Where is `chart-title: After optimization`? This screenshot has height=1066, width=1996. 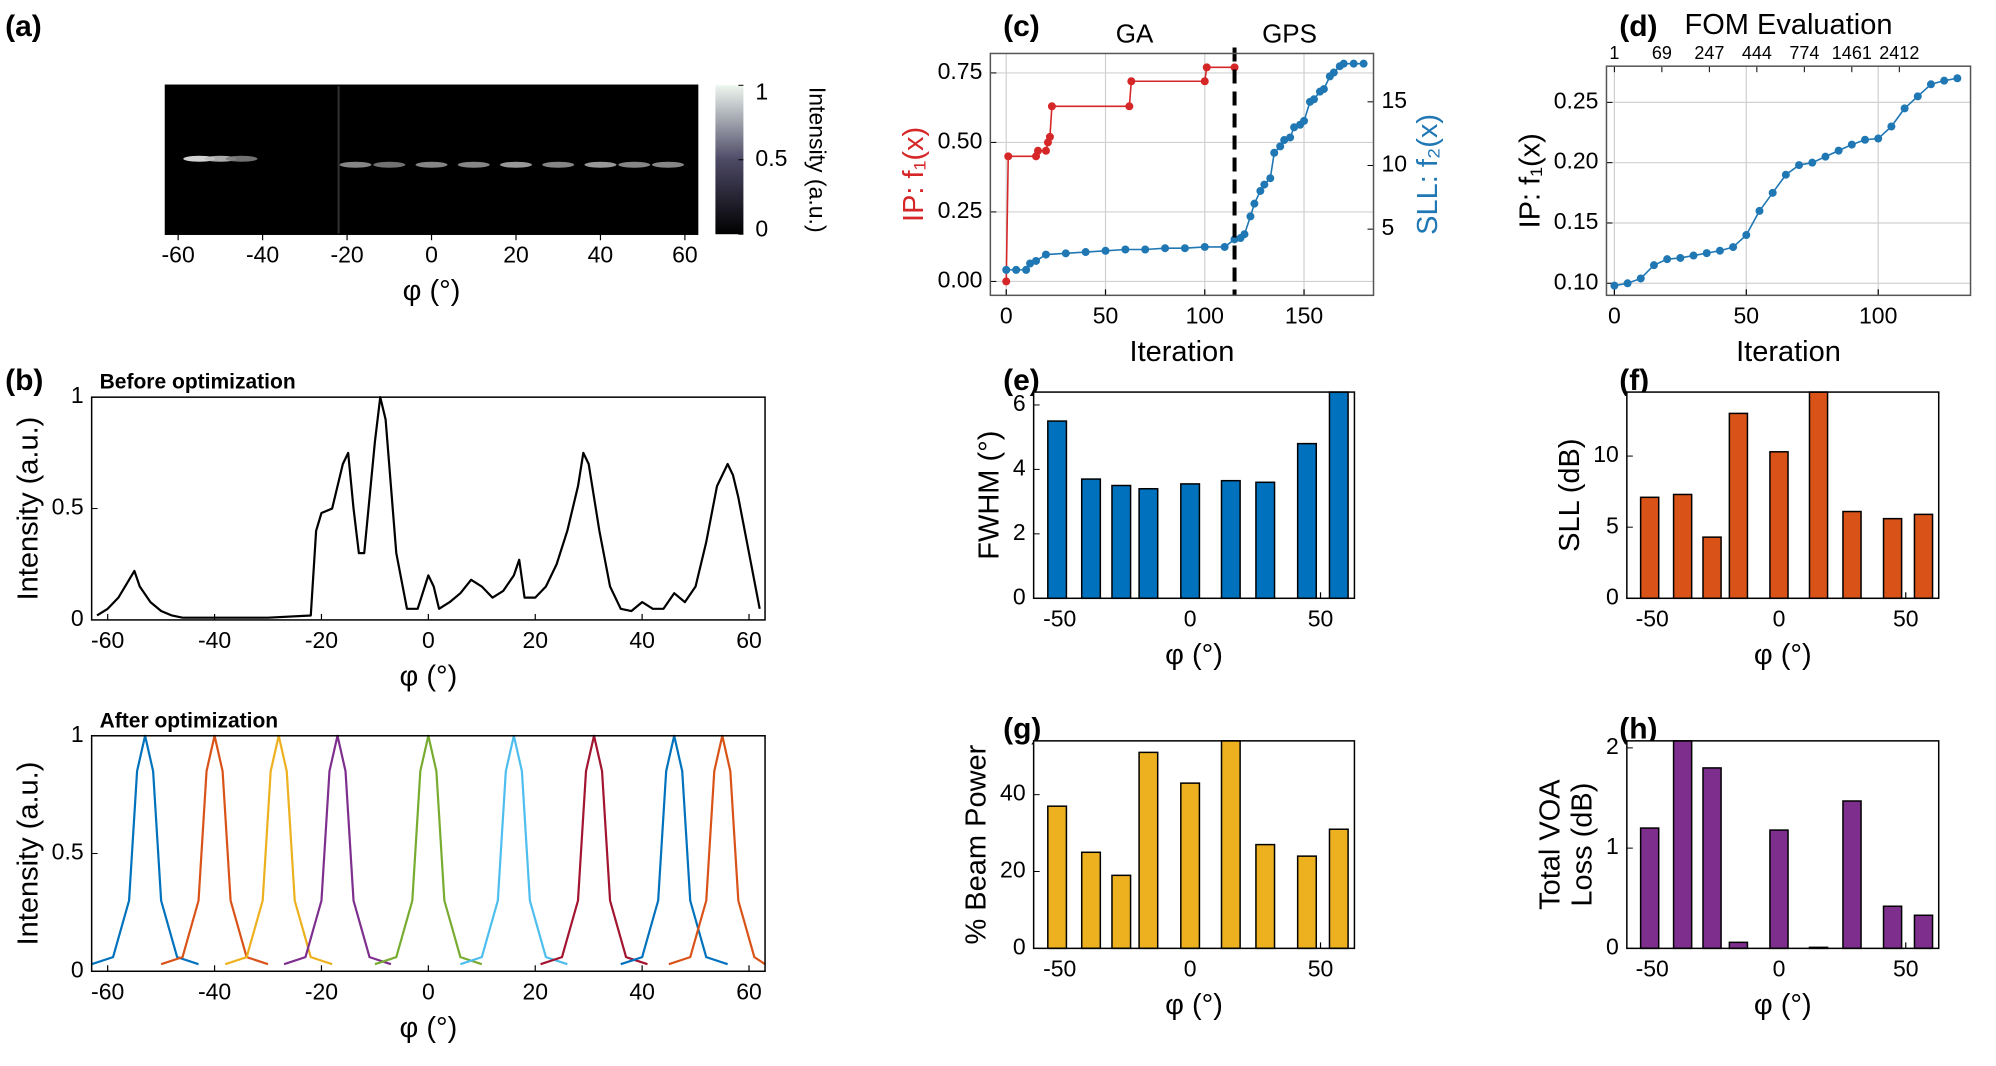
chart-title: After optimization is located at coordinates (189, 720).